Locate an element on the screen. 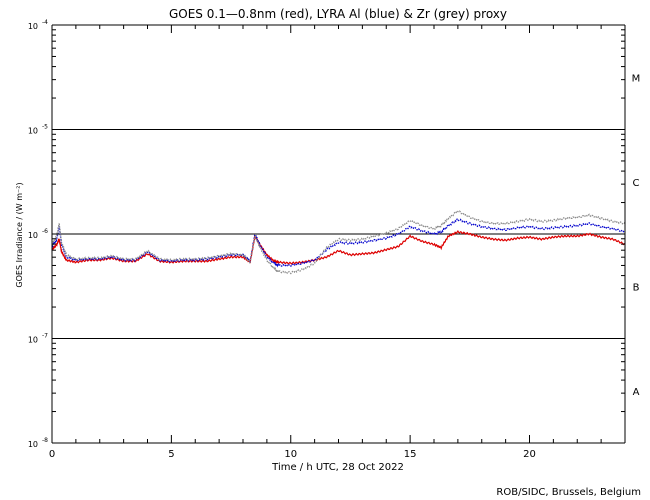 The height and width of the screenshot is (500, 650). flare-class-label-m: M is located at coordinates (636, 78).